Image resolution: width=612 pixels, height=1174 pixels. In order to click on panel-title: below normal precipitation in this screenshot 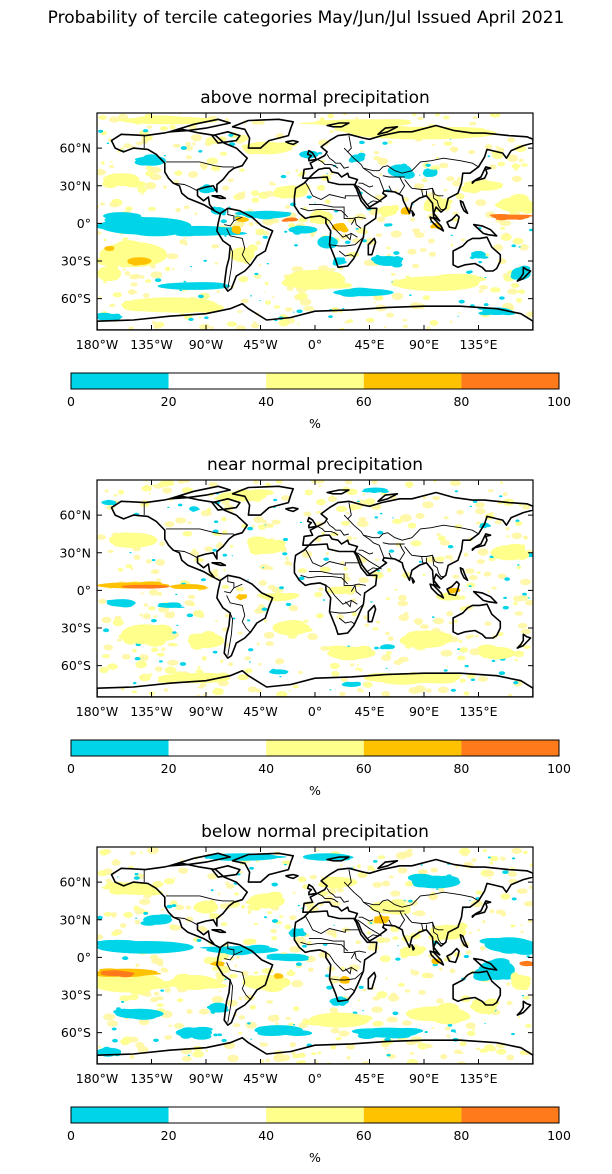, I will do `click(315, 832)`.